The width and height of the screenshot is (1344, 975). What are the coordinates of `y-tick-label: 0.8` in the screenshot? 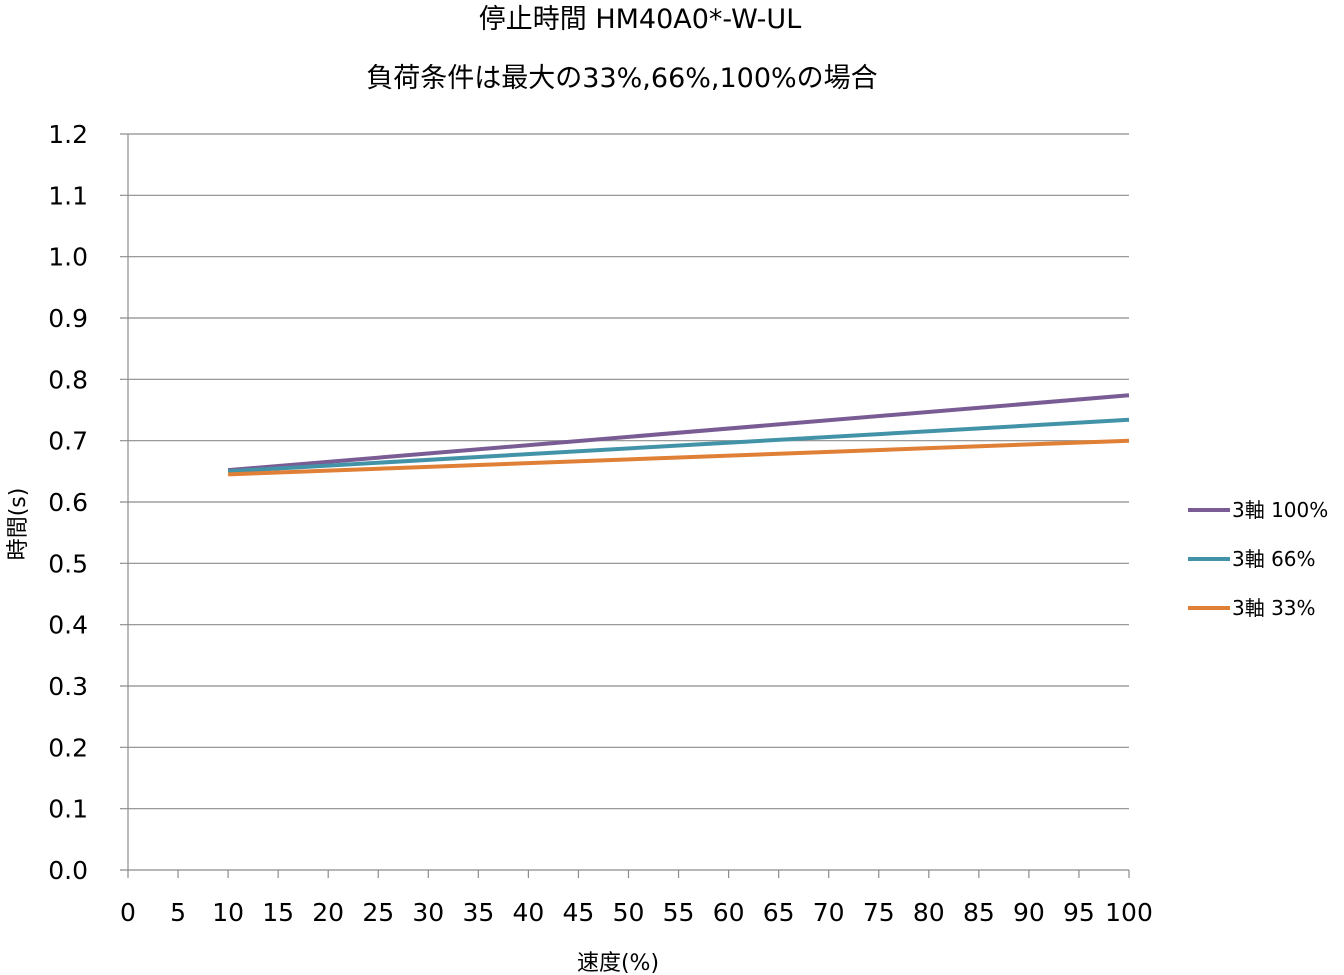 It's located at (68, 379).